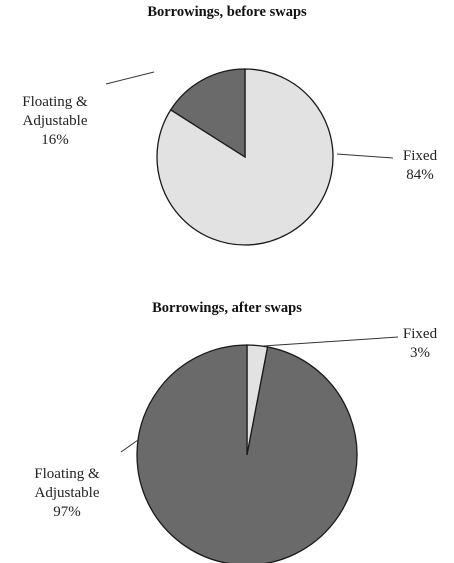 This screenshot has height=563, width=454. Describe the element at coordinates (67, 512) in the screenshot. I see `value-label: 97%` at that location.